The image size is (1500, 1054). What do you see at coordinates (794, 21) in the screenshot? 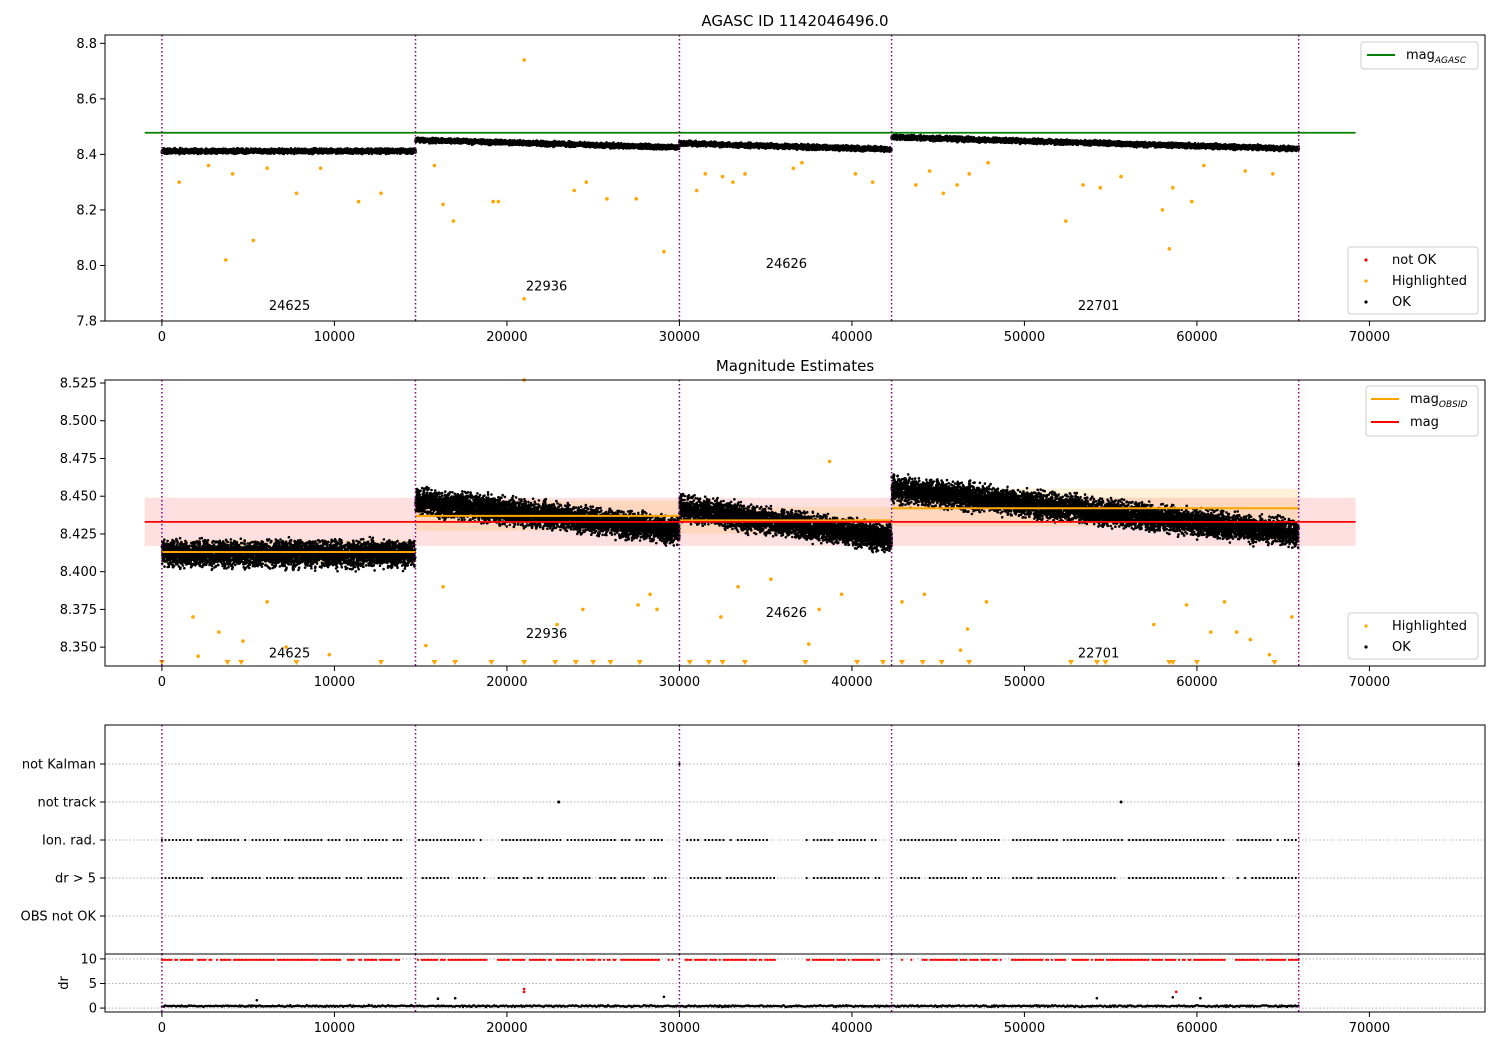
I see `panel1-title: AGASC ID 1142046496.0` at bounding box center [794, 21].